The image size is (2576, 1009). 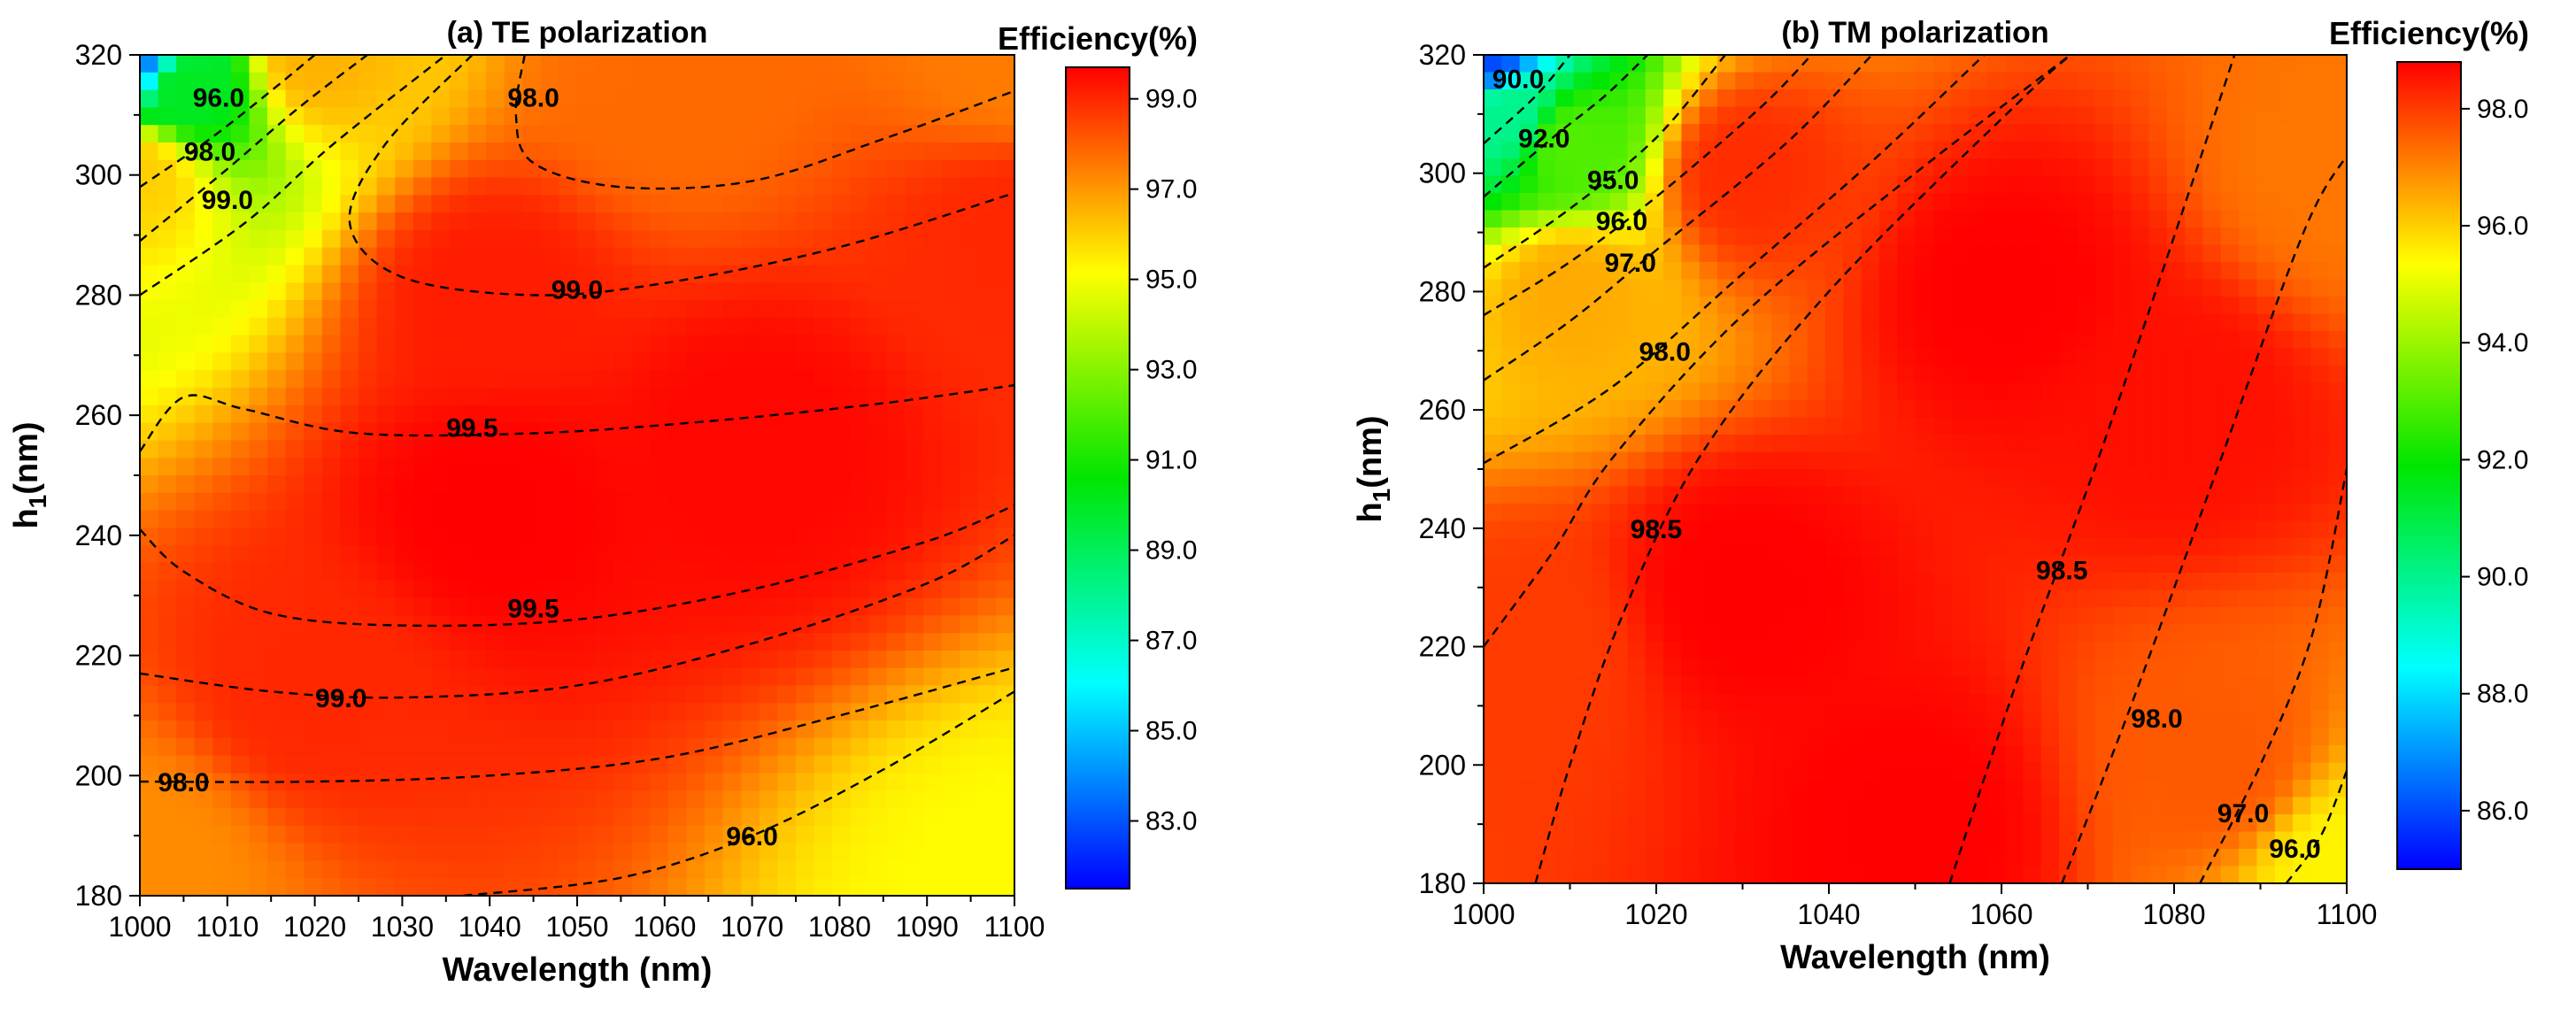 I want to click on y-tick-label: 300, so click(x=98, y=175).